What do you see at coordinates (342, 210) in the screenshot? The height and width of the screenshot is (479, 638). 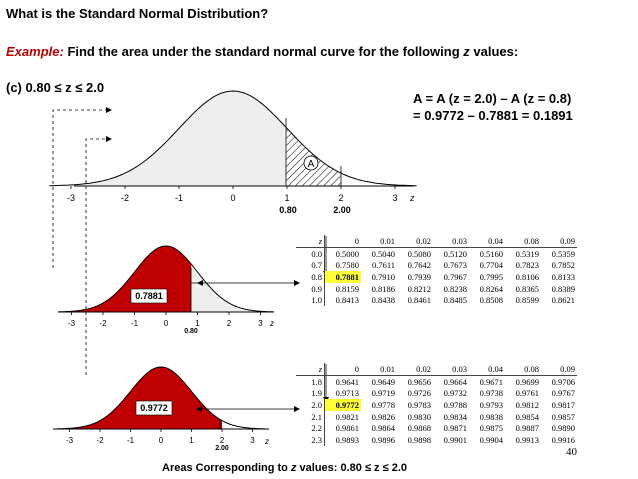 I see `top-bound-label-2: 2.00` at bounding box center [342, 210].